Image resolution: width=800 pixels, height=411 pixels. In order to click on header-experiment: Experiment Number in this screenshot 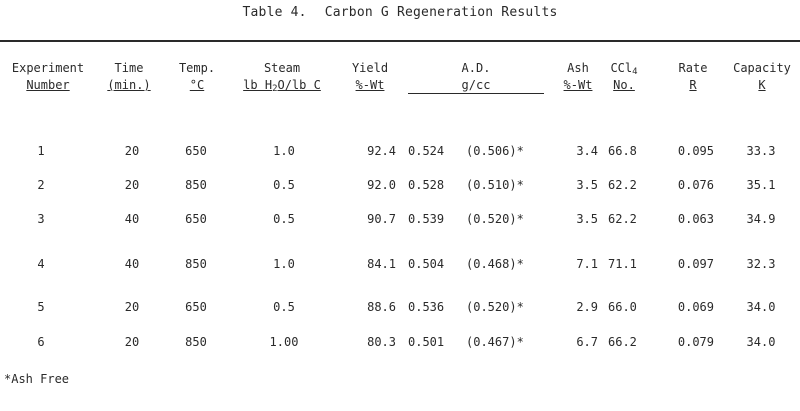, I will do `click(48, 77)`.